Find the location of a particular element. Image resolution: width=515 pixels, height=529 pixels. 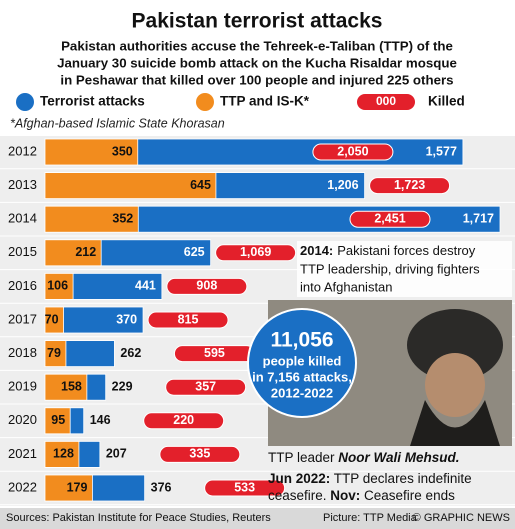

y-tick-label: 2012 is located at coordinates (22, 150).